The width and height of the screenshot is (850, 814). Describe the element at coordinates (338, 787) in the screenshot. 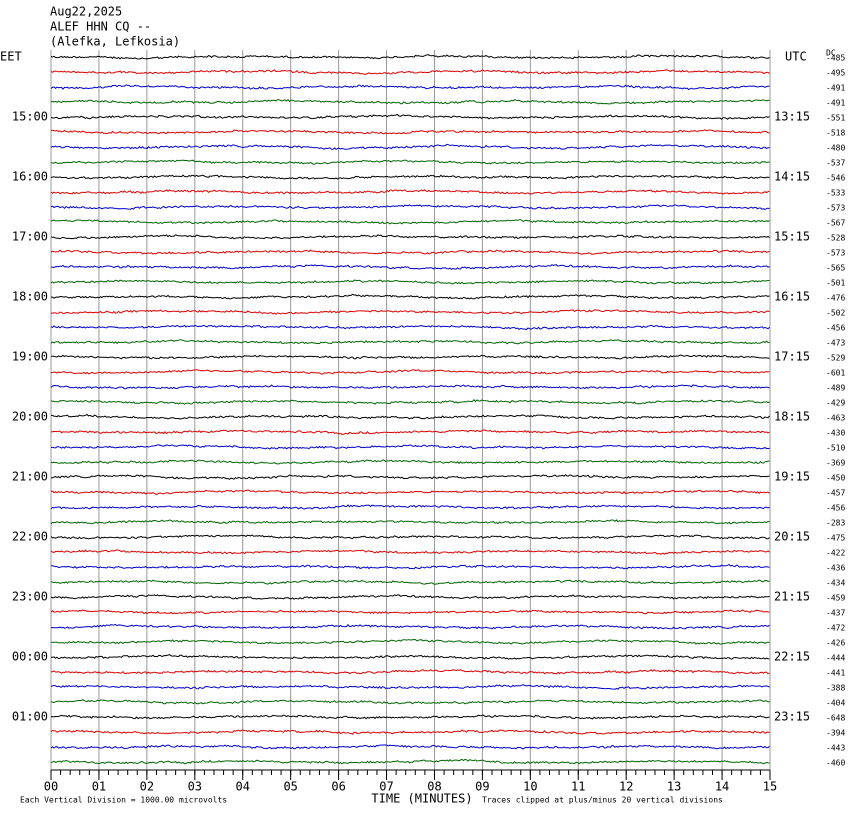

I see `x-tick-label: 06` at that location.